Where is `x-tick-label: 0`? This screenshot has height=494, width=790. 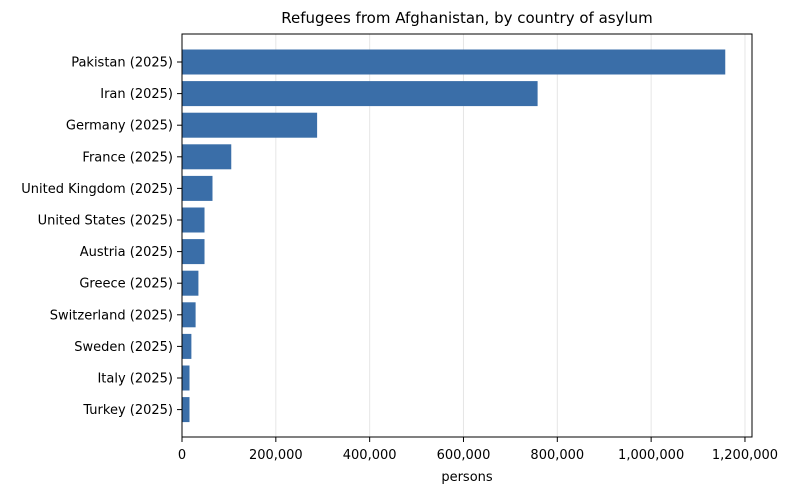
x-tick-label: 0 is located at coordinates (182, 455).